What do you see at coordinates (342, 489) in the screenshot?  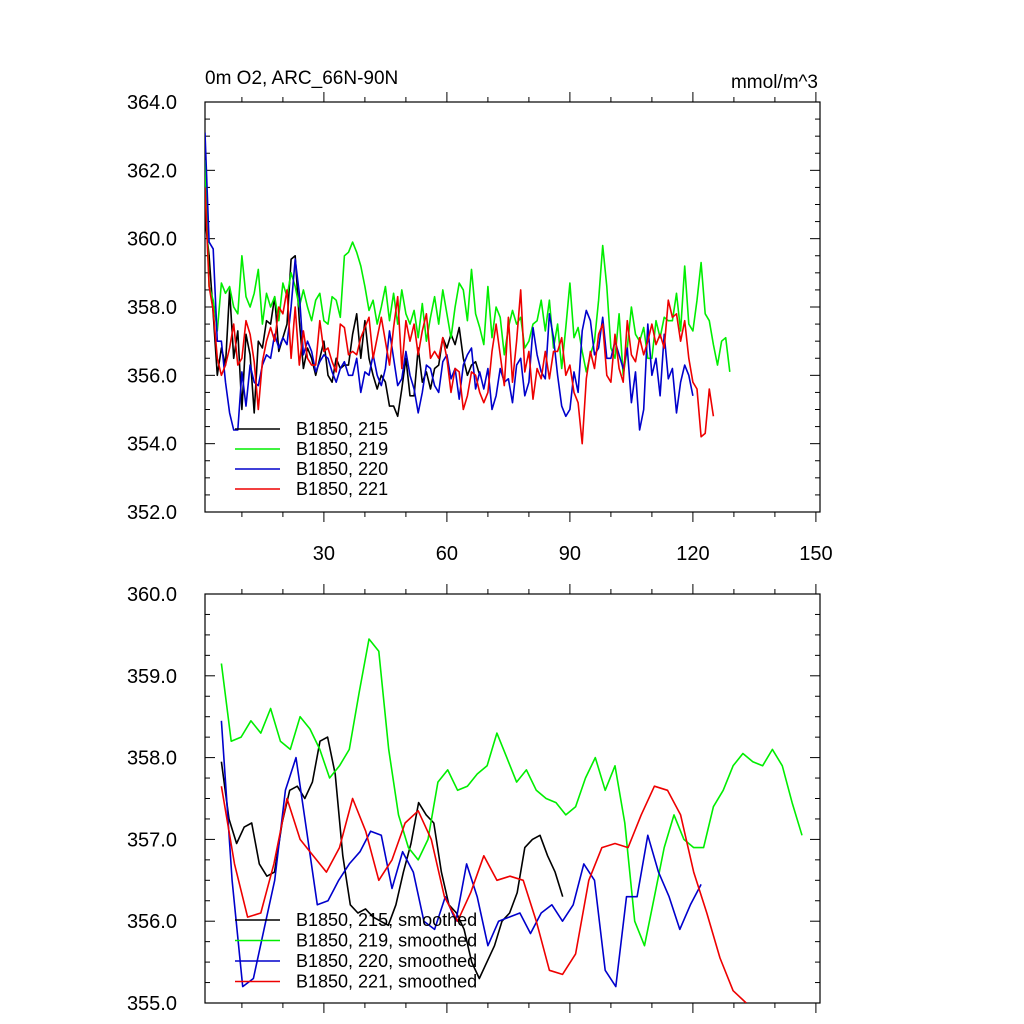 I see `legend-label-4: B1850, 221` at bounding box center [342, 489].